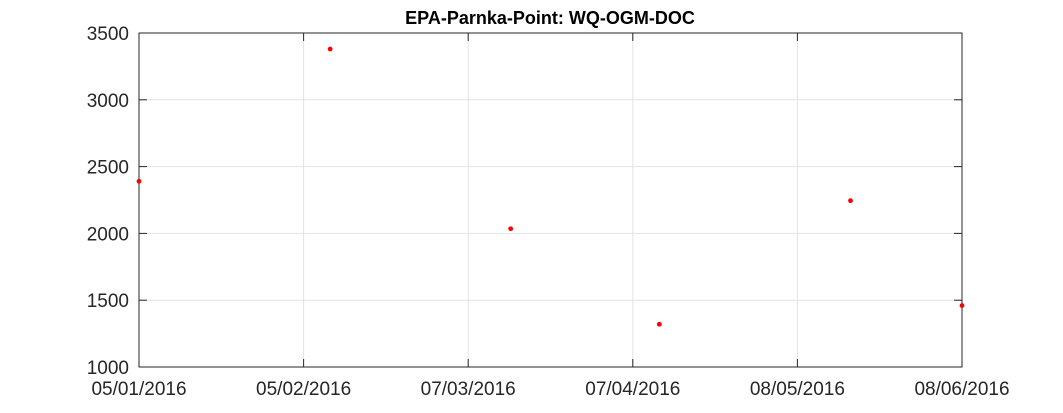 The image size is (1063, 413). I want to click on x-tick-label: 08/06/2016, so click(961, 389).